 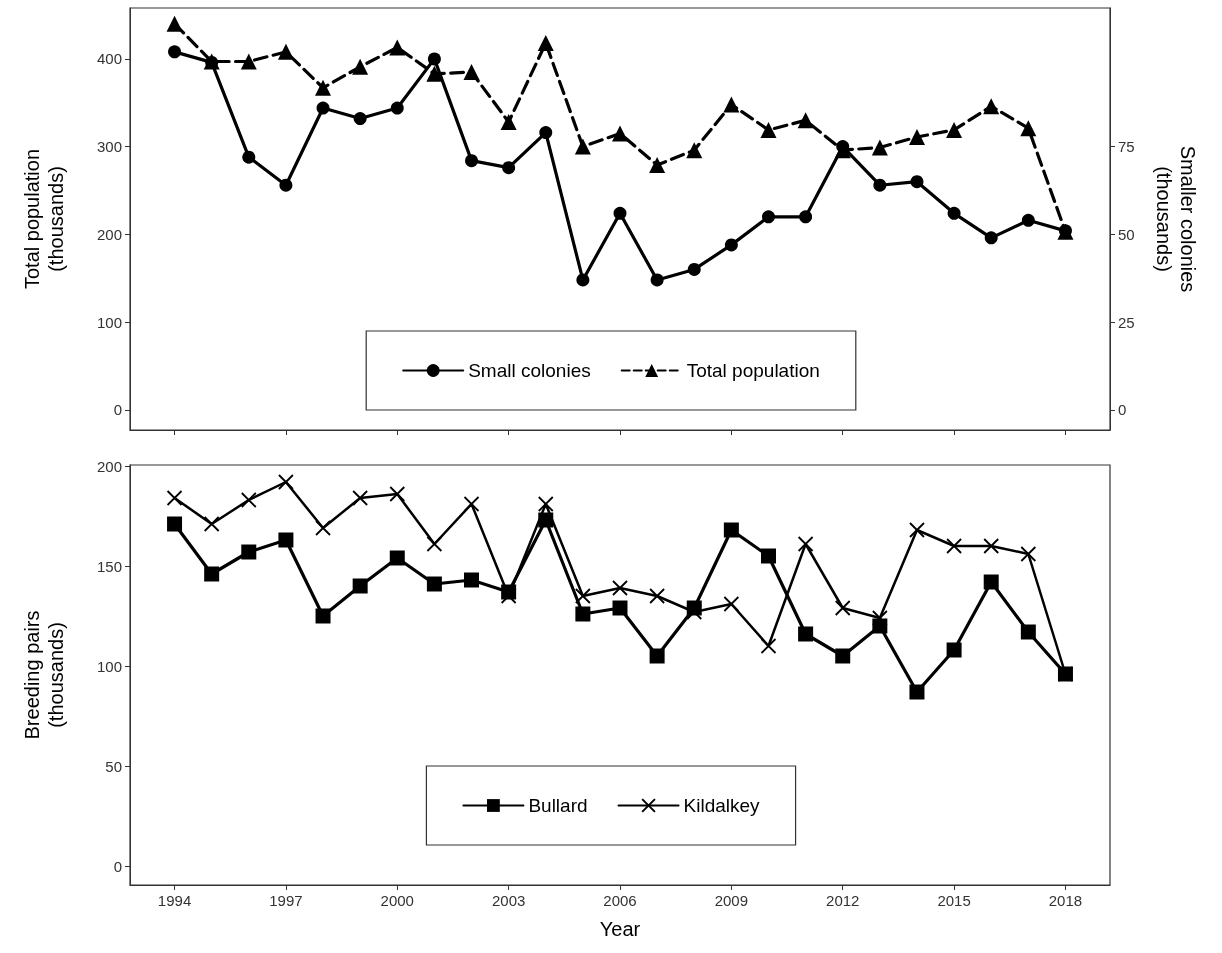 I want to click on y-tick-label: 150, so click(x=109, y=566).